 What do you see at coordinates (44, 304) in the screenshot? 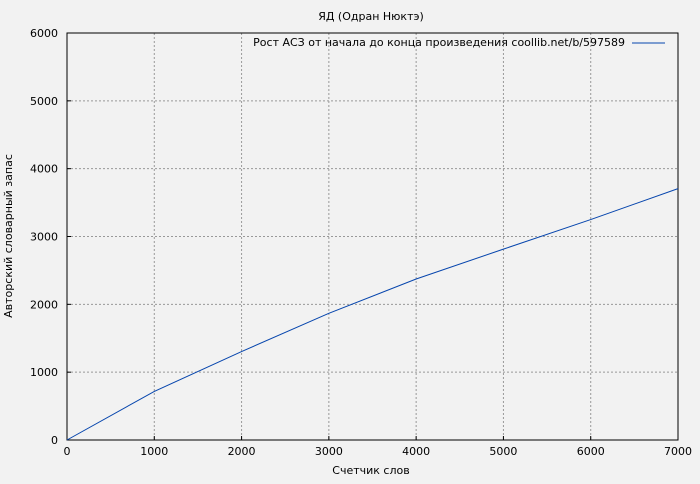
I see `y-tick-label: 2000` at bounding box center [44, 304].